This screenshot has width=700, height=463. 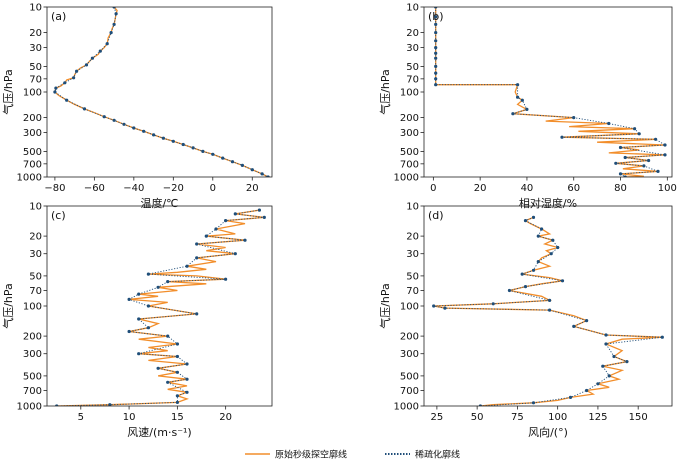 I want to click on legend-sparse-label: 稀疏化廓线, so click(x=437, y=455).